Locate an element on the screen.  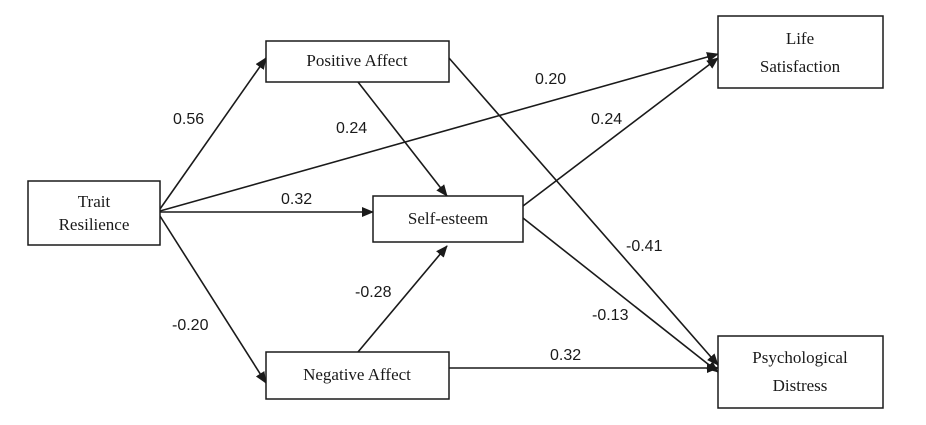
path-negative-affect-to-self-esteem is located at coordinates (402, 299).